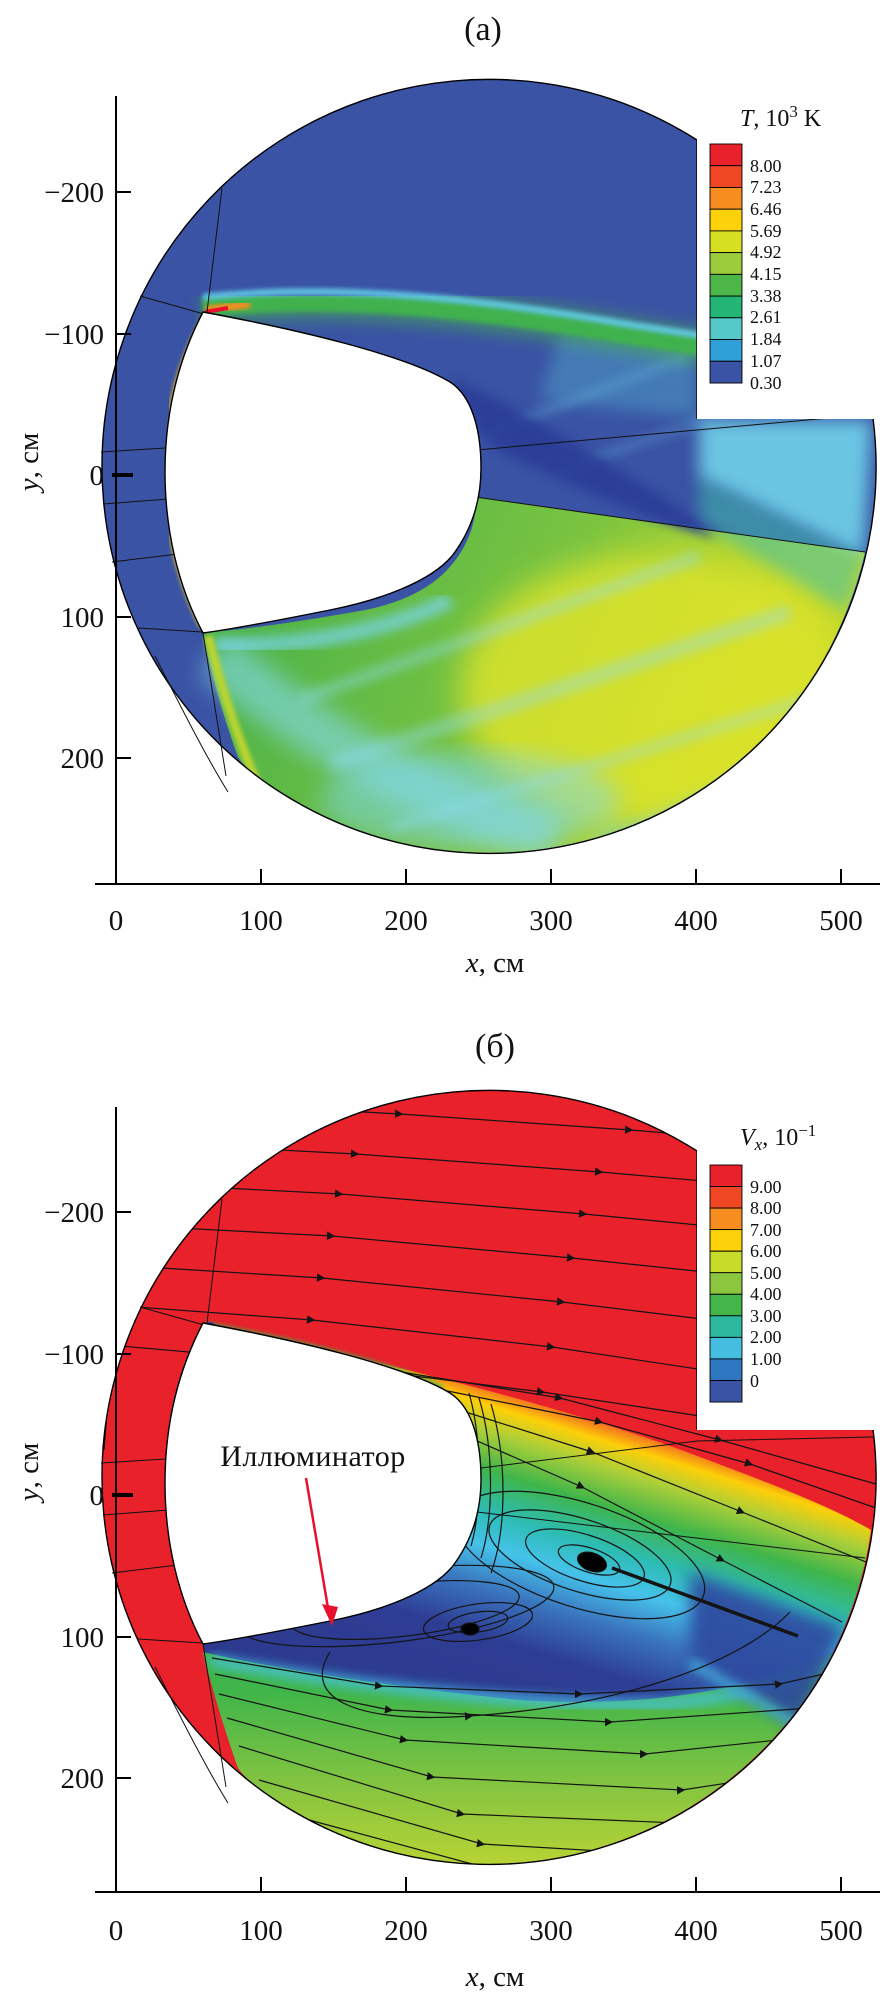 Image resolution: width=887 pixels, height=2014 pixels. What do you see at coordinates (778, 1137) in the screenshot?
I see `colorbar-b-title: Vx, 10−1` at bounding box center [778, 1137].